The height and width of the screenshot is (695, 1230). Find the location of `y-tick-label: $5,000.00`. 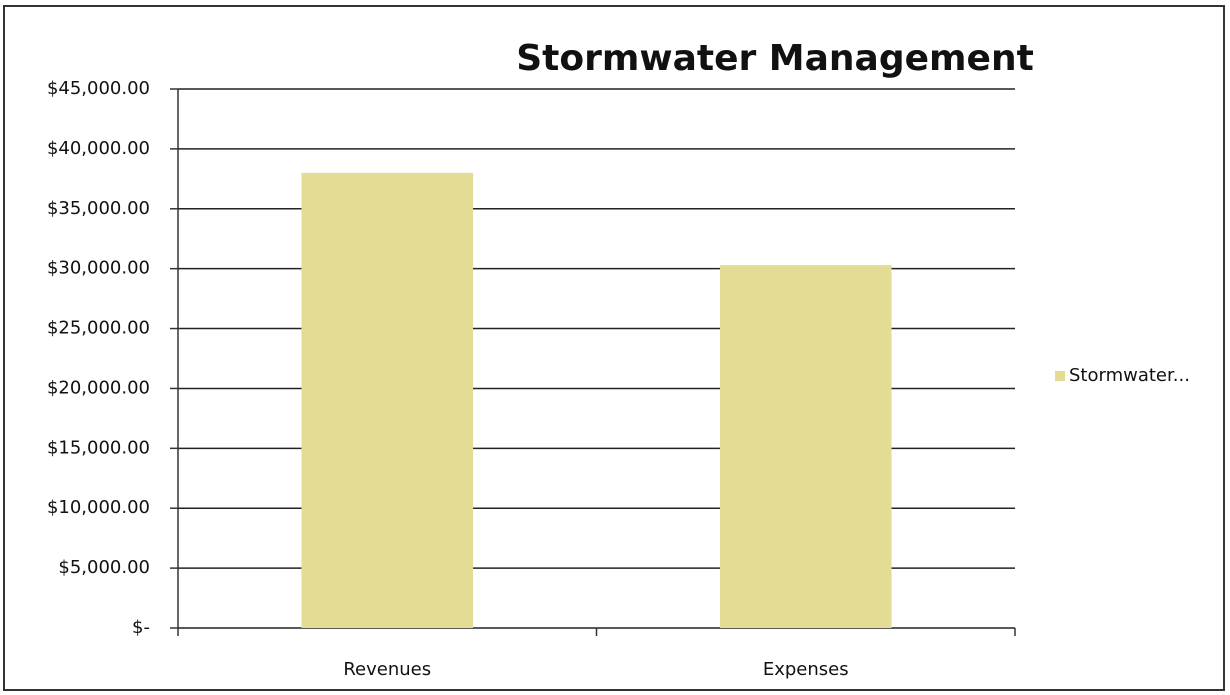

y-tick-label: $5,000.00 is located at coordinates (104, 567).